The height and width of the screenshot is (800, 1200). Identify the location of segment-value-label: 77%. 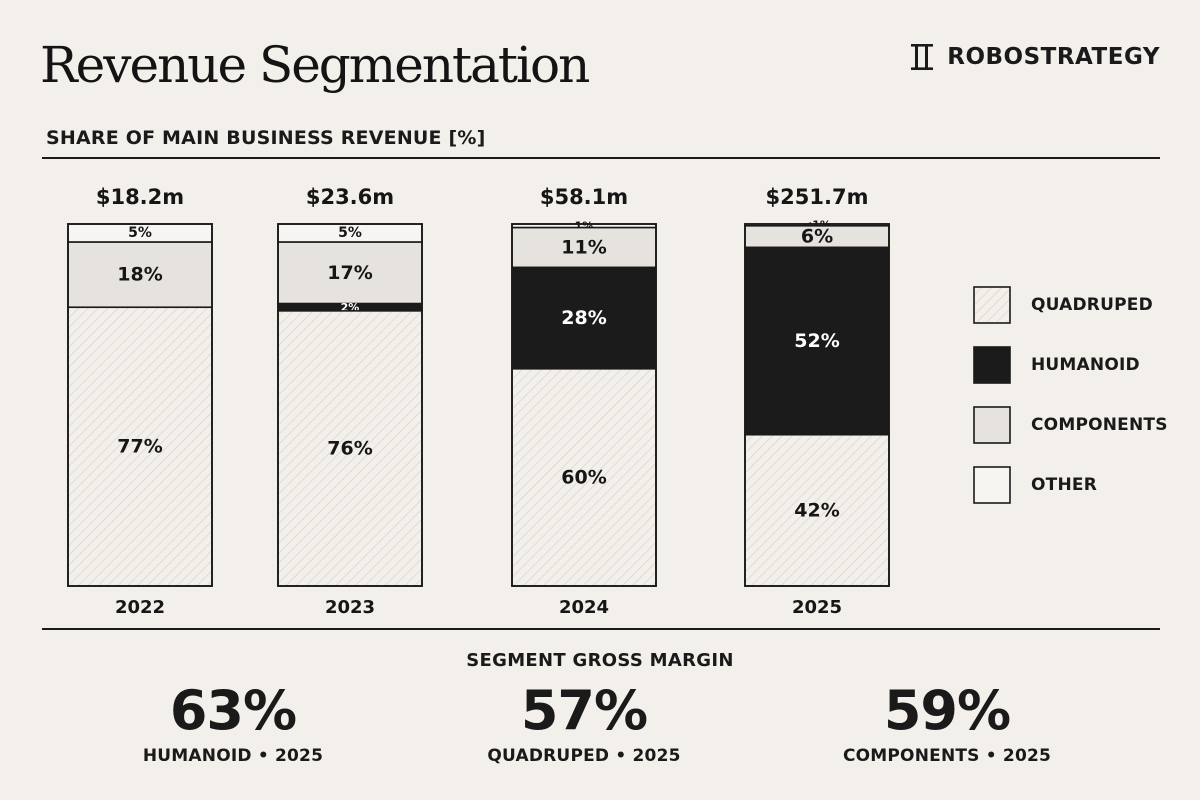
(139, 447).